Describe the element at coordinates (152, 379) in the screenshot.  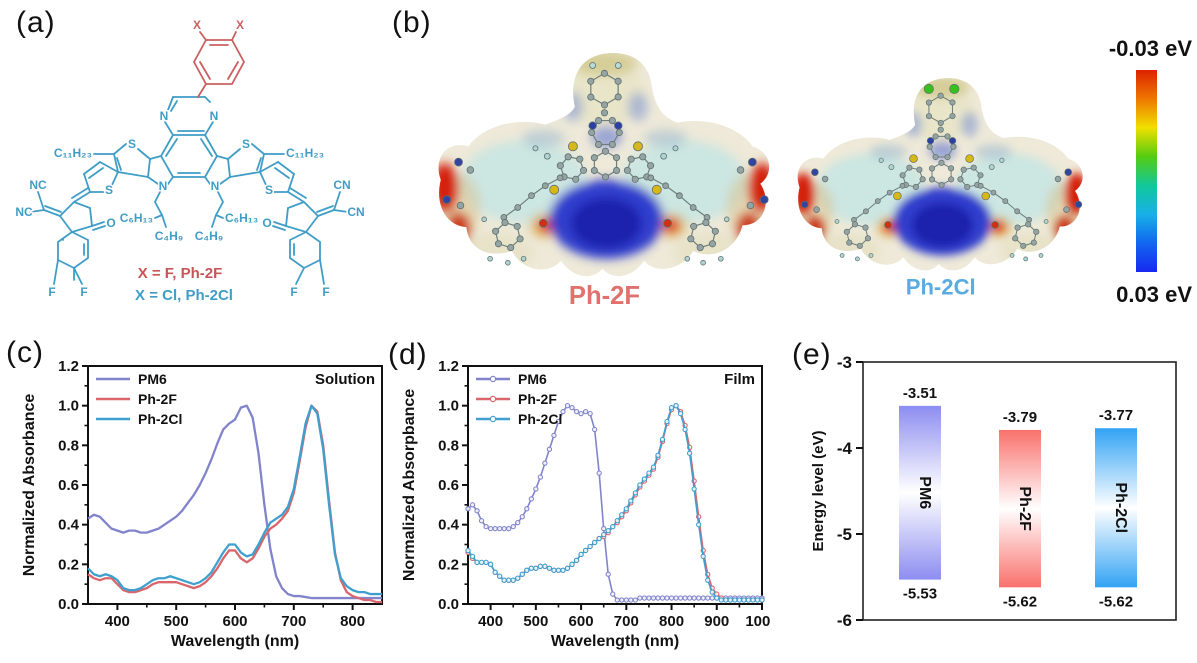
I see `legend-label-PM6: PM6` at that location.